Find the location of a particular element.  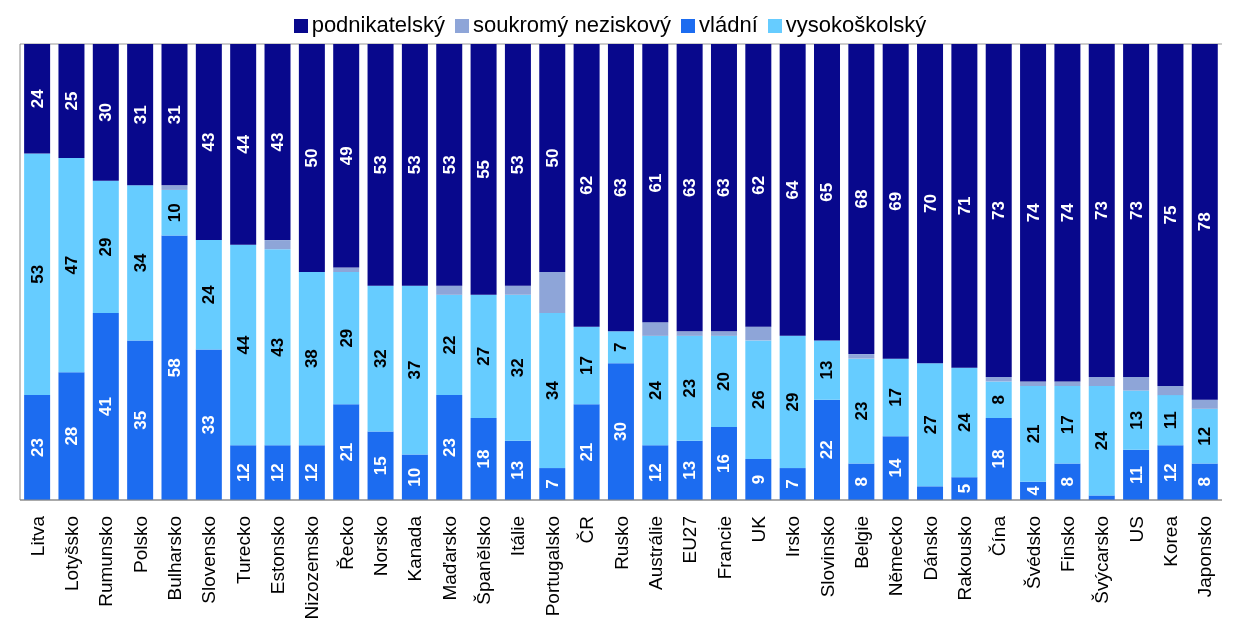

x-tick-label: Německo is located at coordinates (896, 556).